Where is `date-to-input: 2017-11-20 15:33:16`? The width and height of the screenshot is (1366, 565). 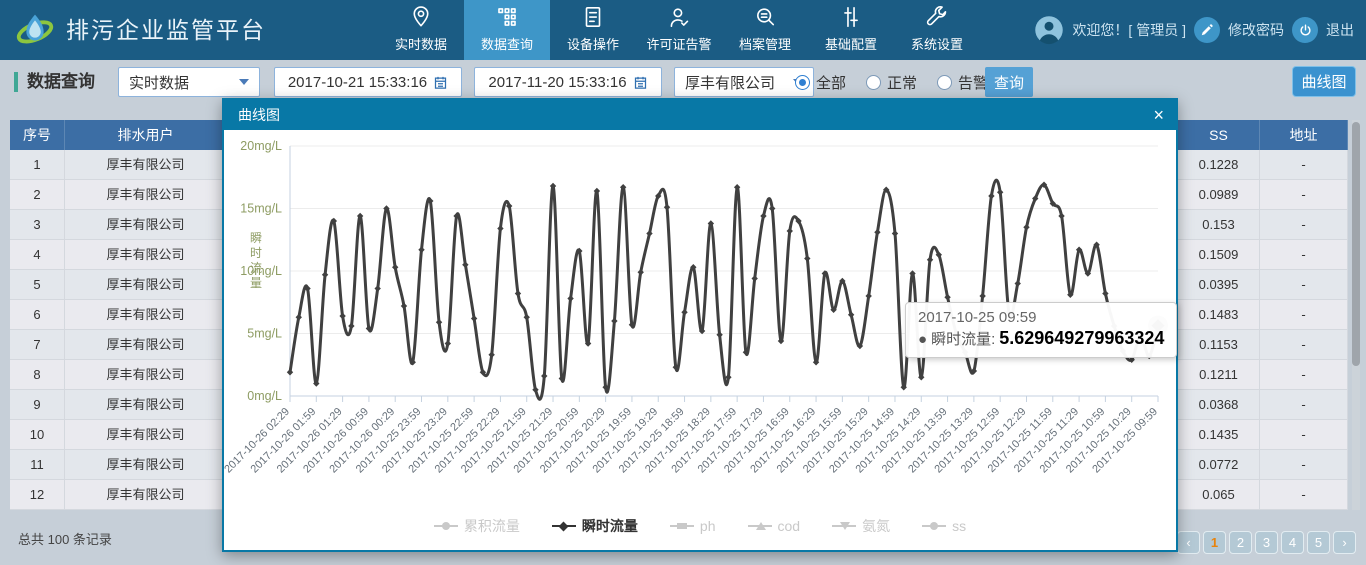
date-to-input: 2017-11-20 15:33:16 is located at coordinates (568, 82).